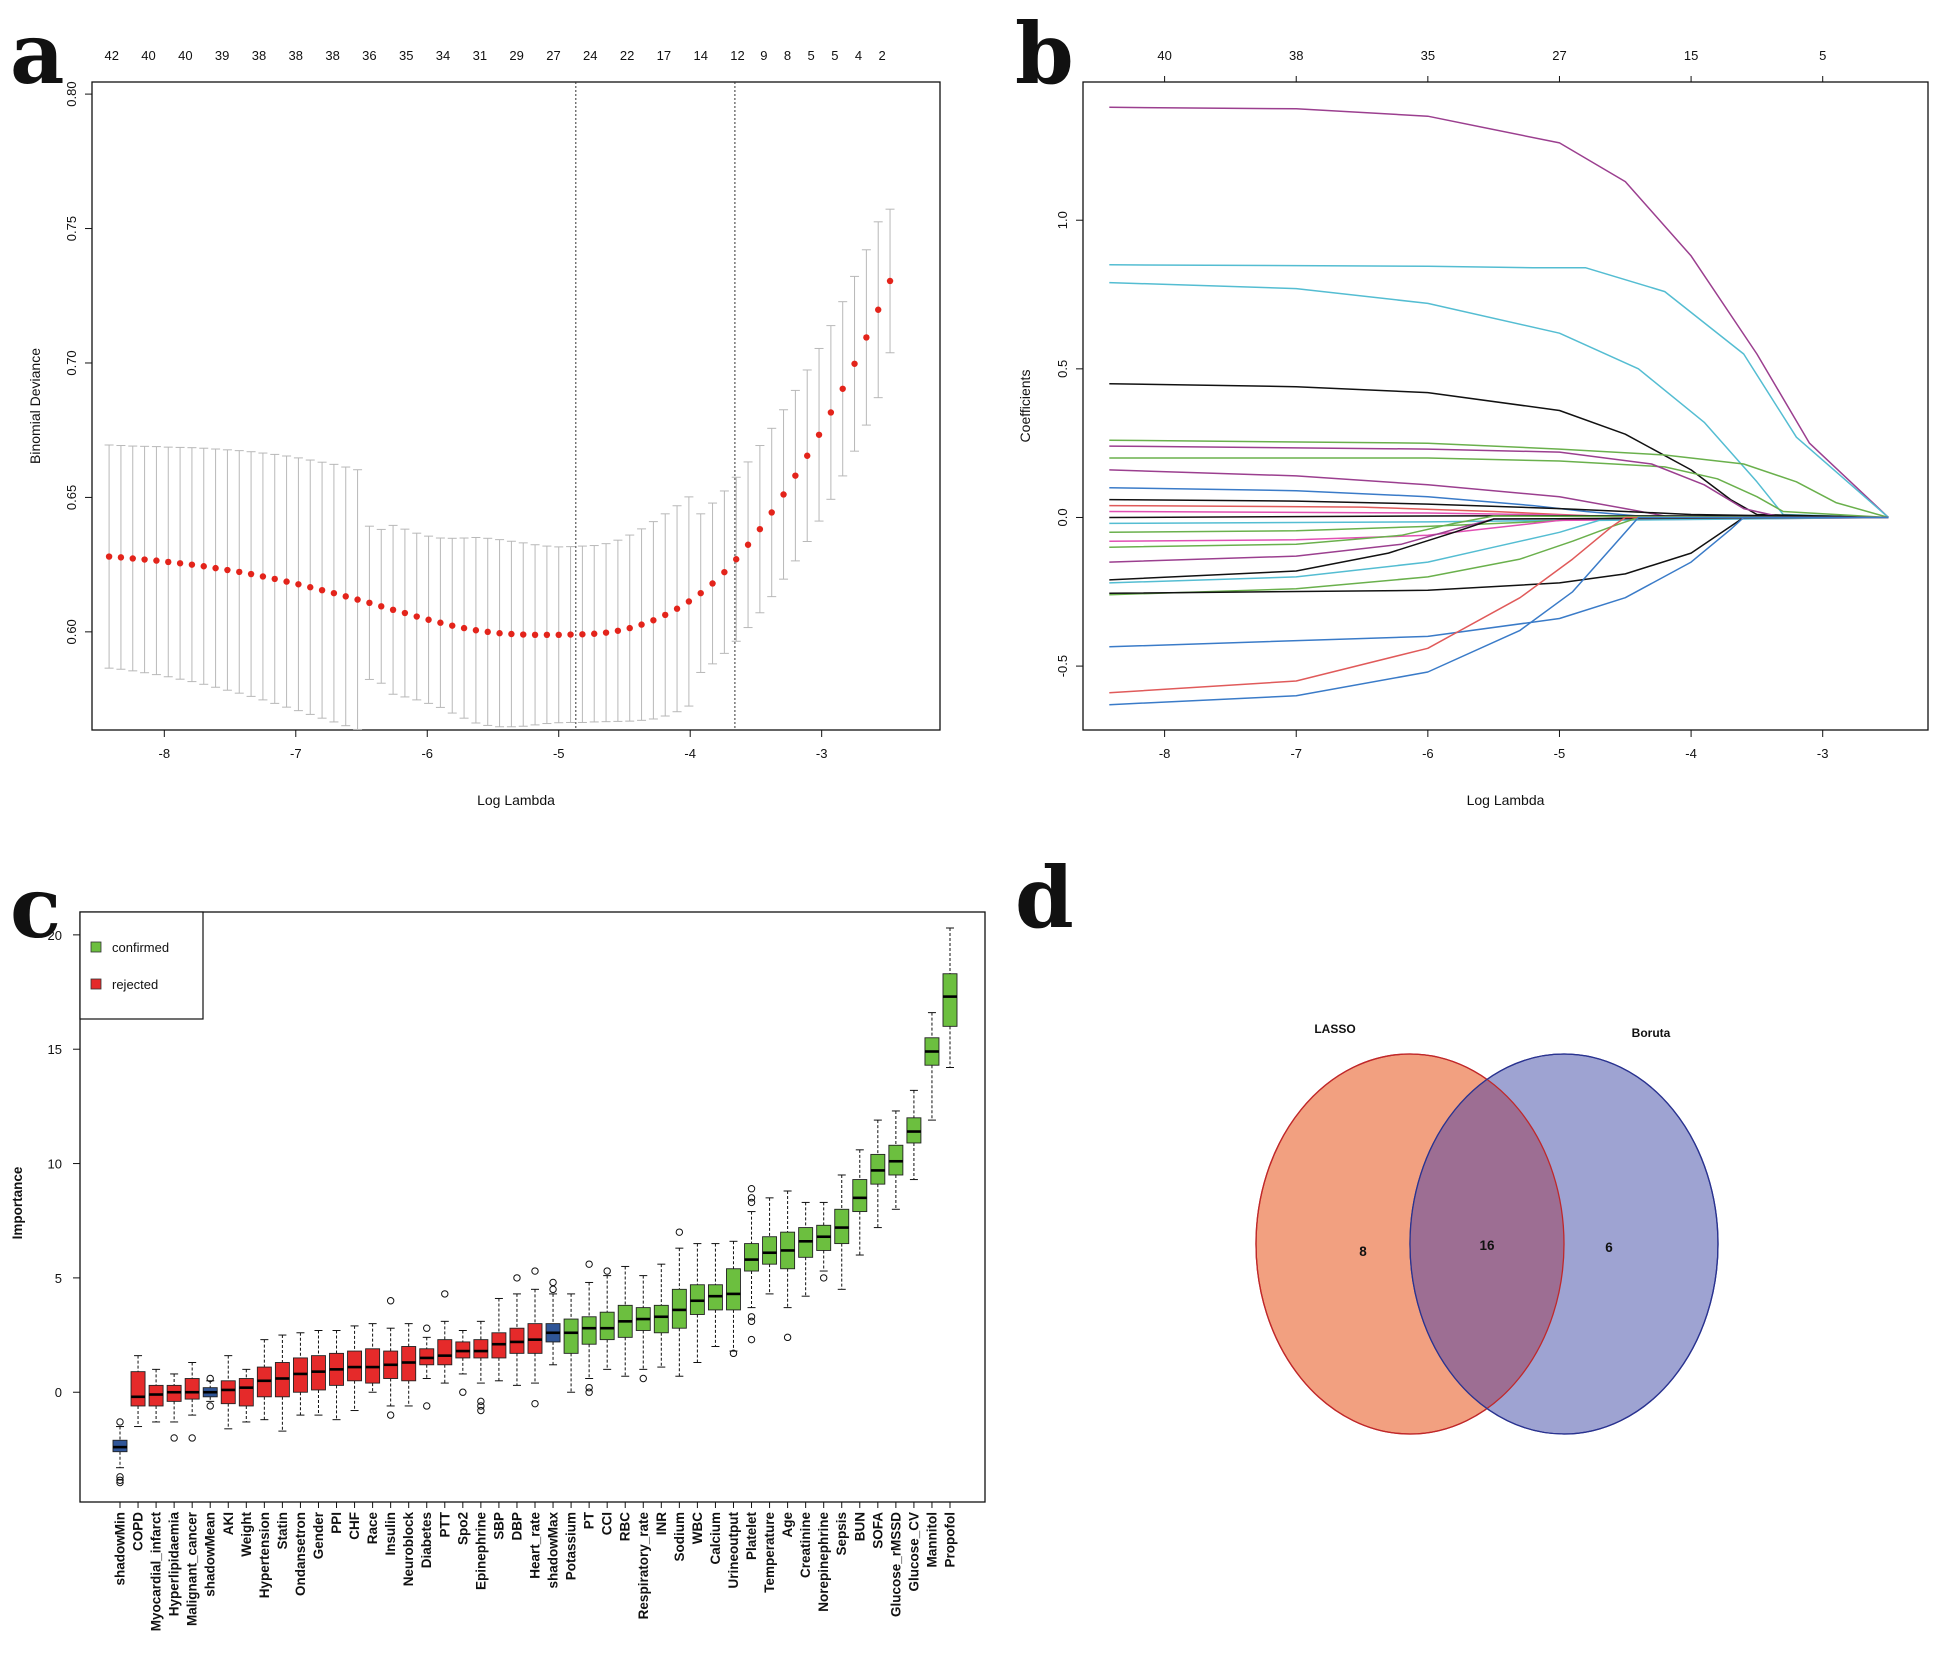  Describe the element at coordinates (931, 1540) in the screenshot. I see `panel-c-category-label: Mannitol` at that location.